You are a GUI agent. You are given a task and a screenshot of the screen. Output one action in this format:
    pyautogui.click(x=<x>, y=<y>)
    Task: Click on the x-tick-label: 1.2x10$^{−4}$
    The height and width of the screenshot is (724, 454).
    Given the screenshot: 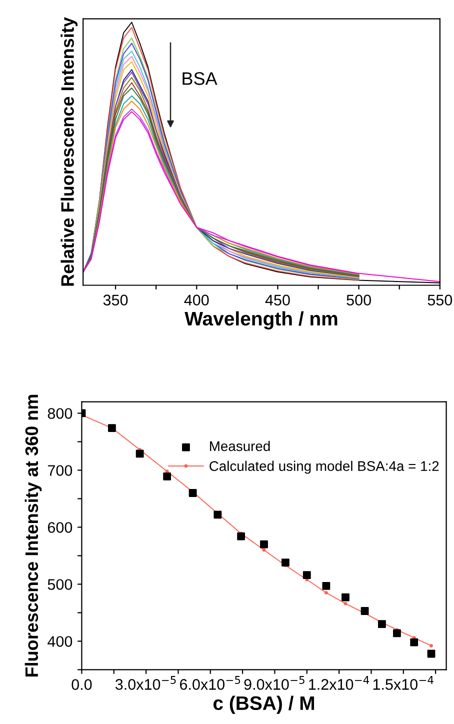 What is the action you would take?
    pyautogui.click(x=339, y=683)
    